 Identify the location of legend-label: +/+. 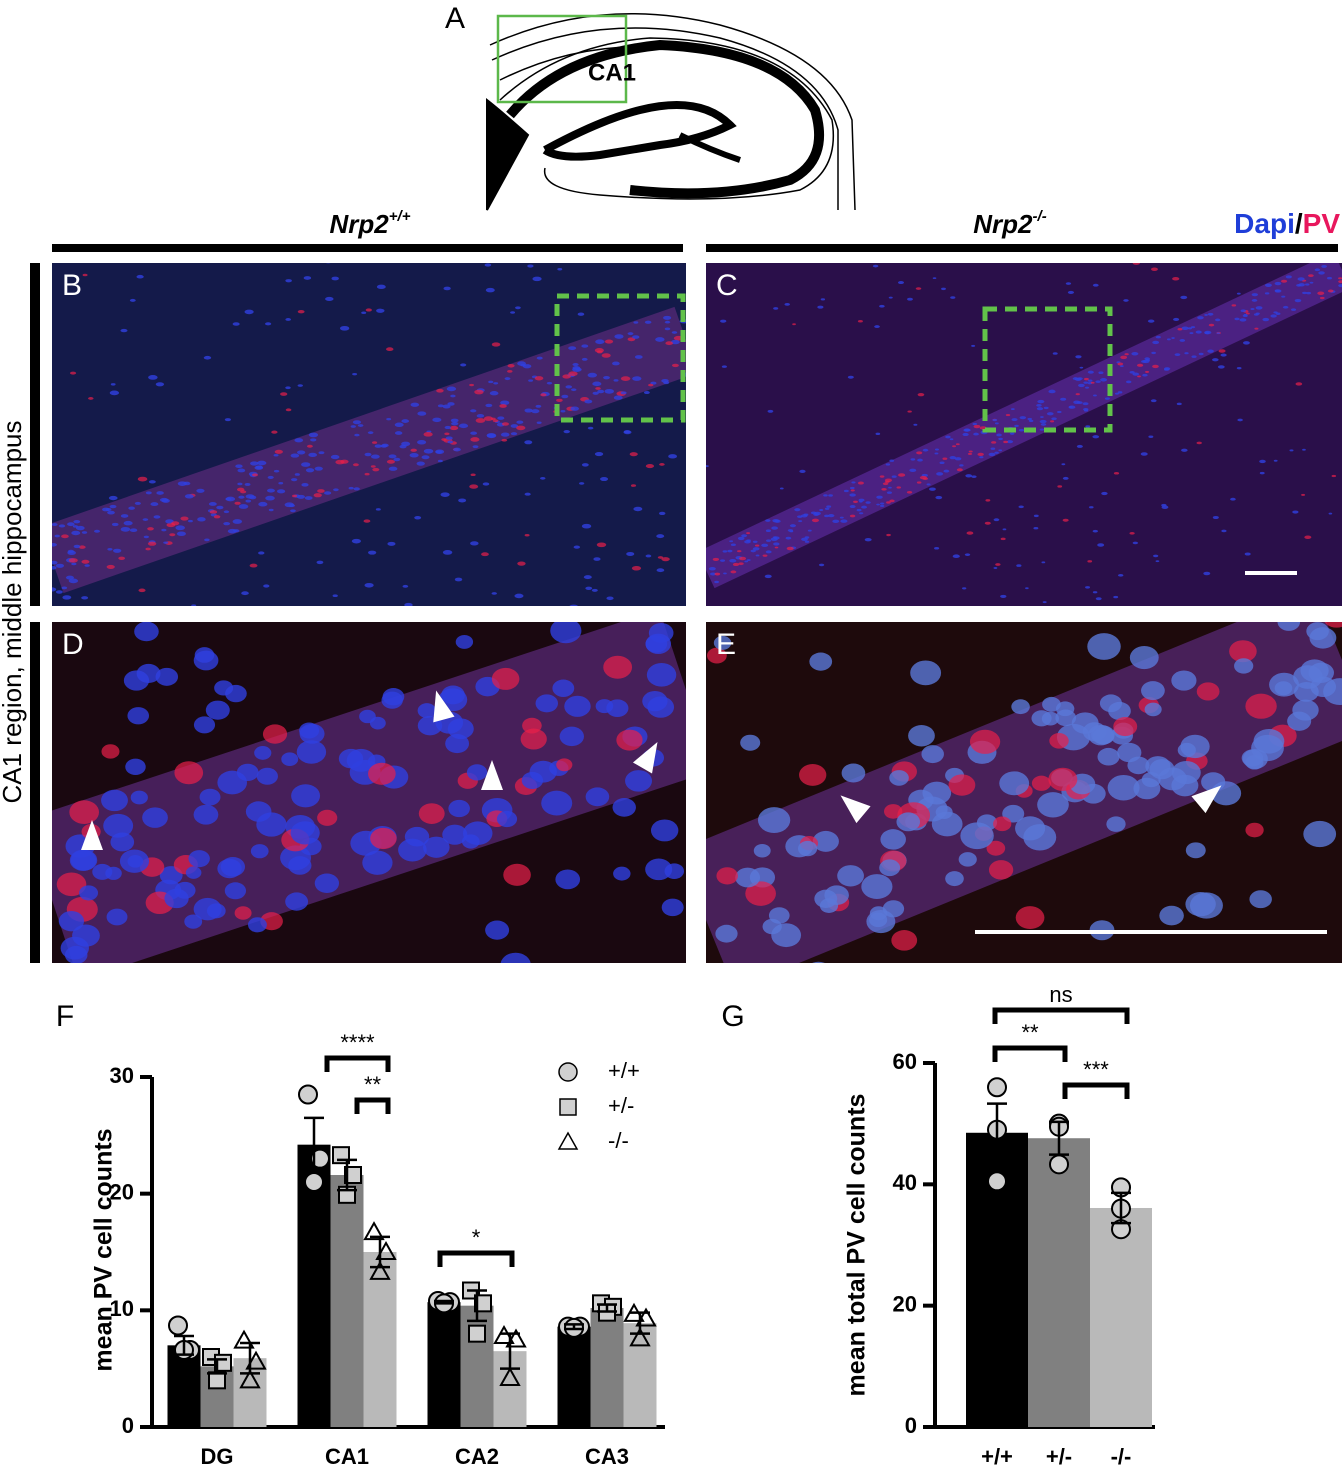
(624, 1070).